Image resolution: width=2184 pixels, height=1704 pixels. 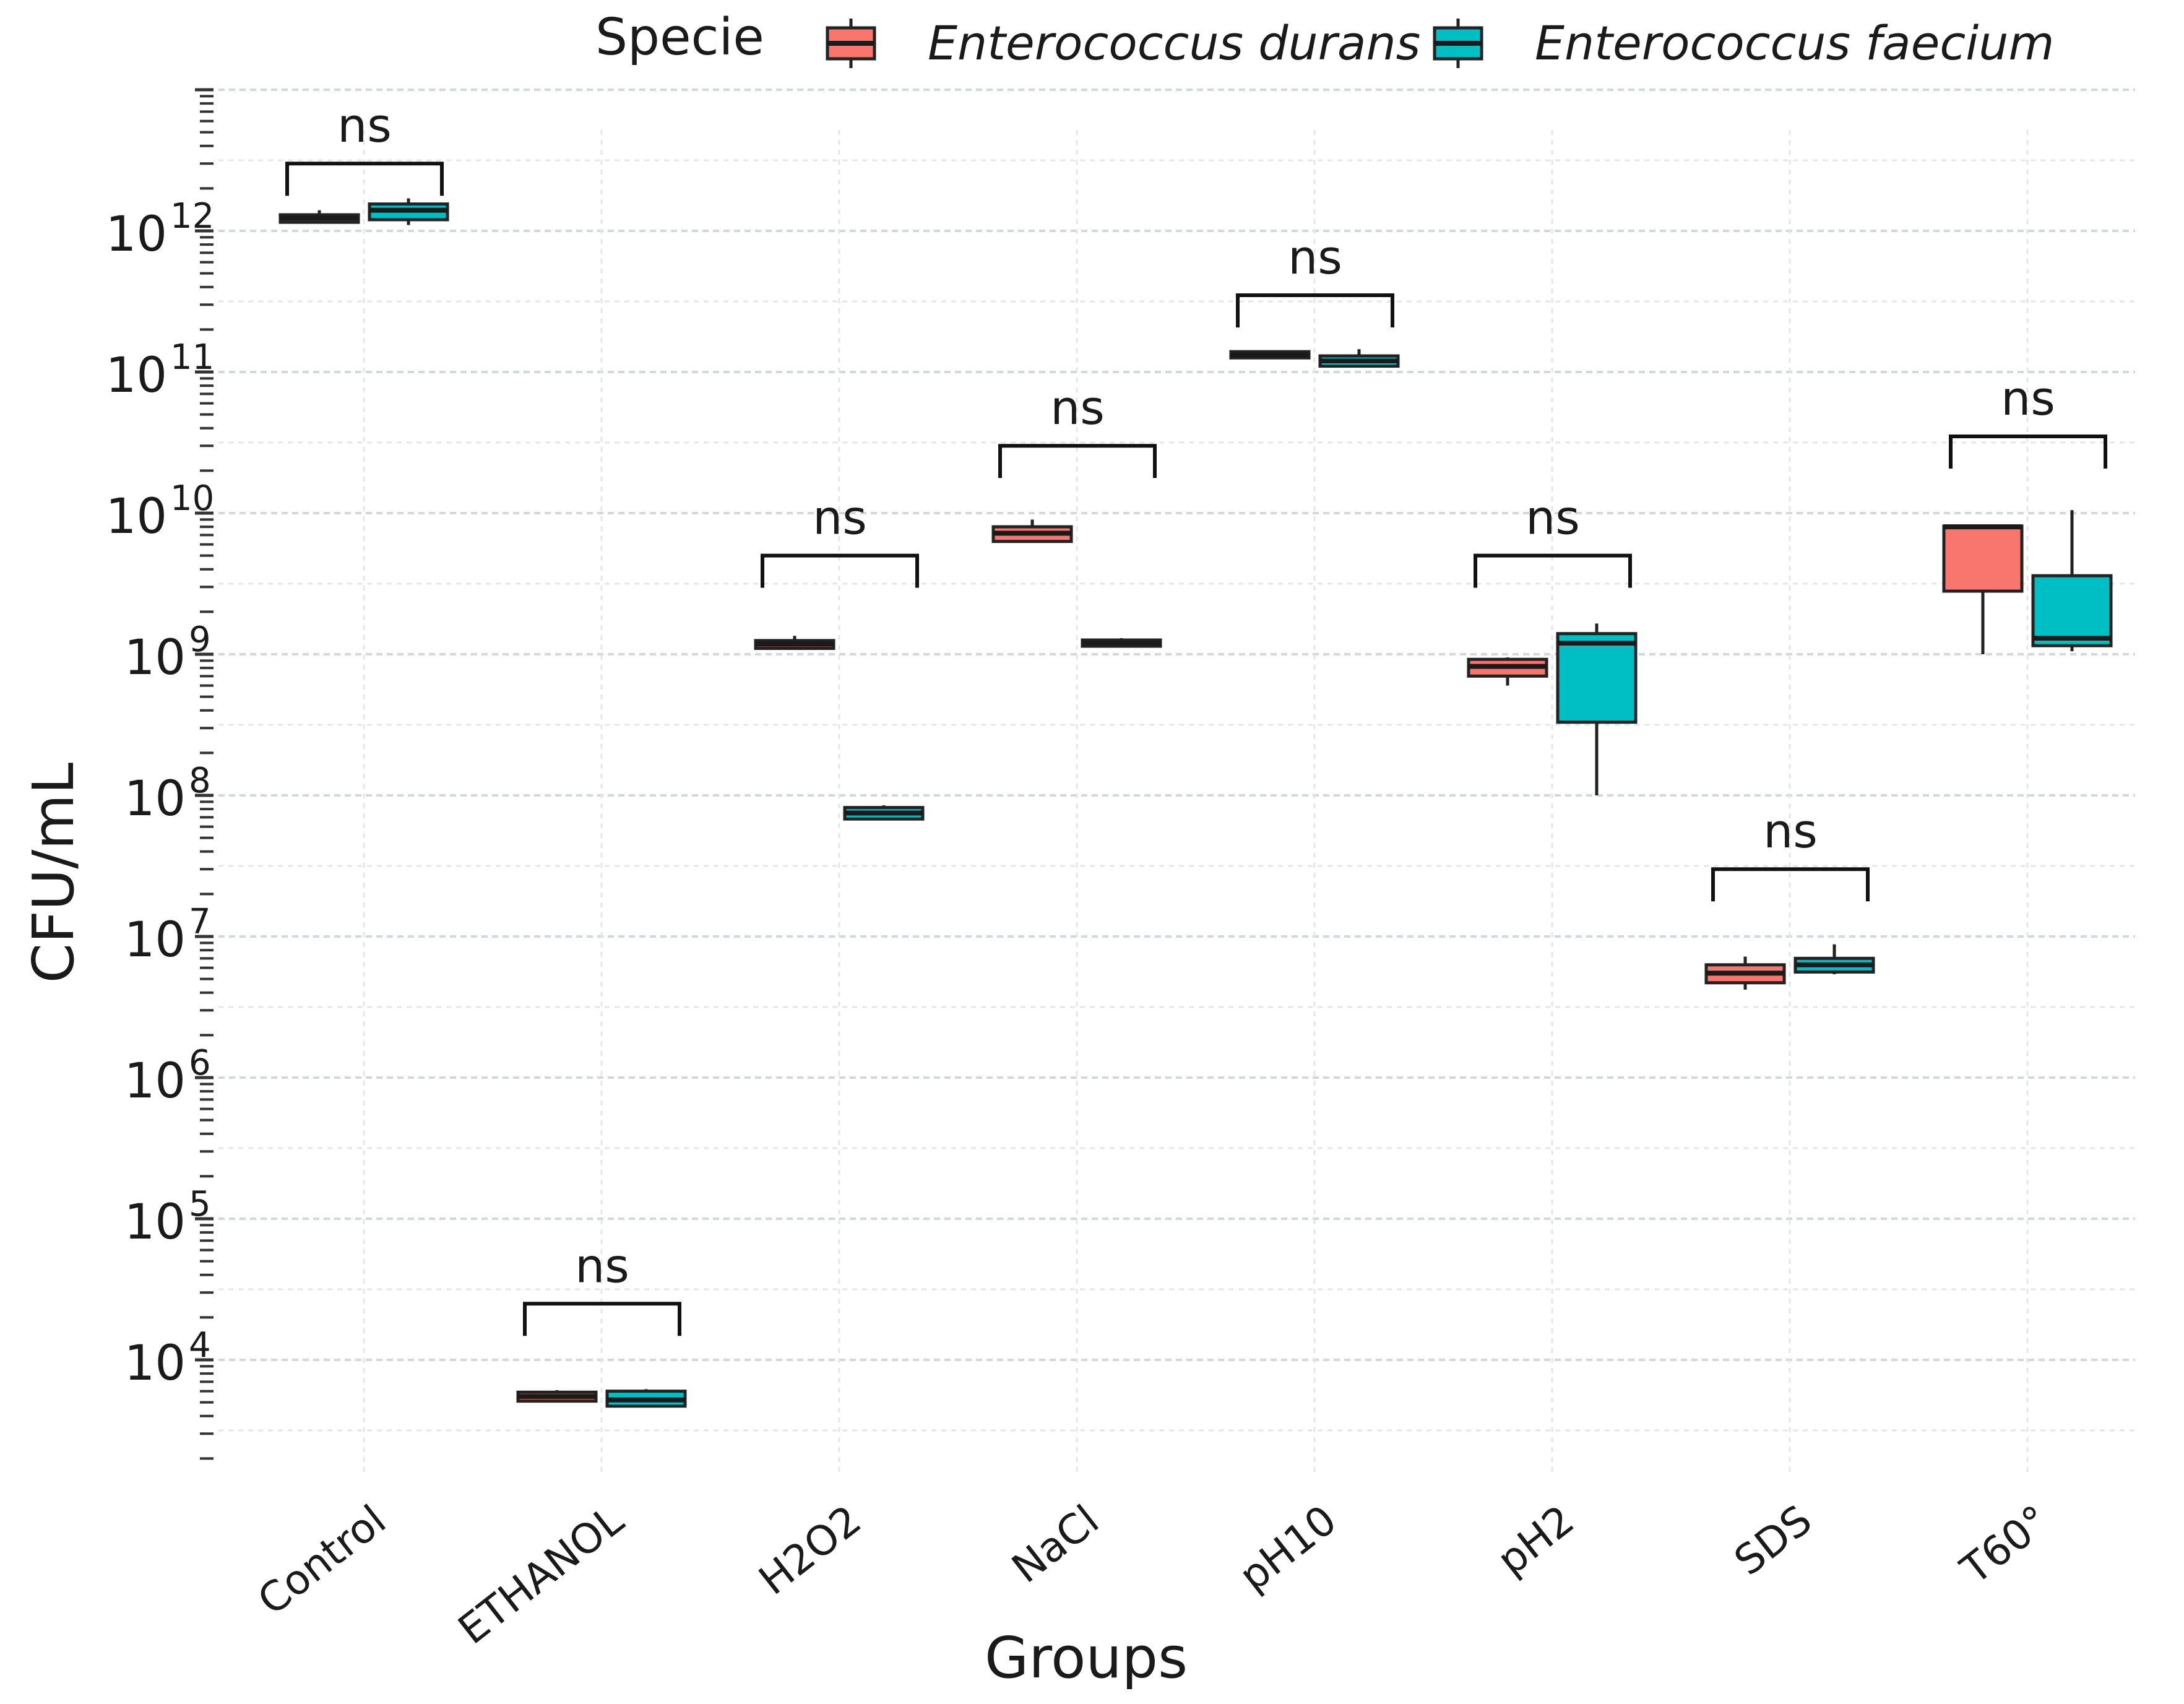 I want to click on legend-label: Enterococcus durans, so click(x=1174, y=43).